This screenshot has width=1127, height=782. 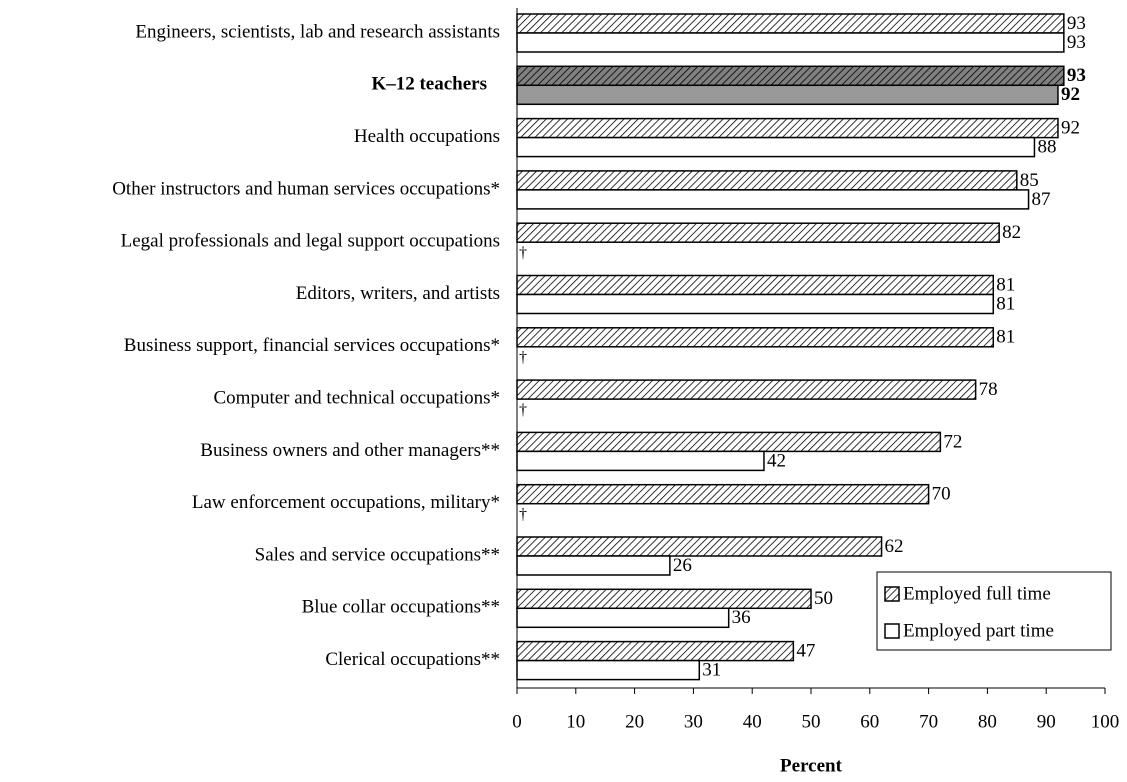 What do you see at coordinates (398, 293) in the screenshot?
I see `category-label: Editors, writers, and artists` at bounding box center [398, 293].